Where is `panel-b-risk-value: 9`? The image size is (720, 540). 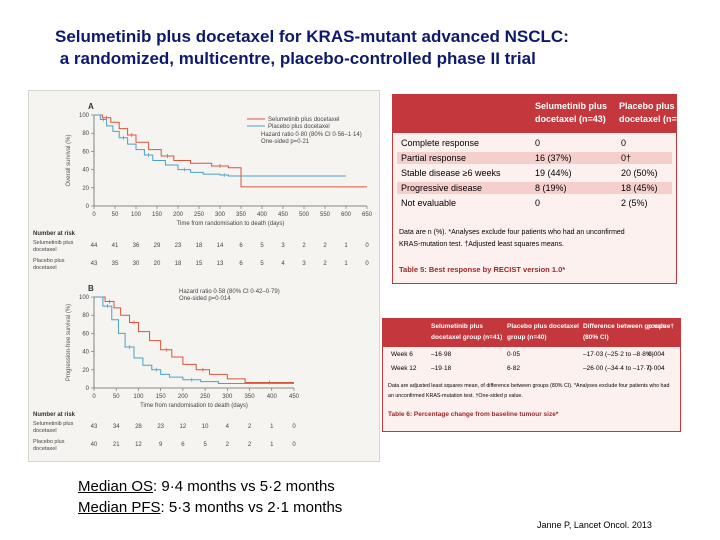 panel-b-risk-value: 9 is located at coordinates (161, 445).